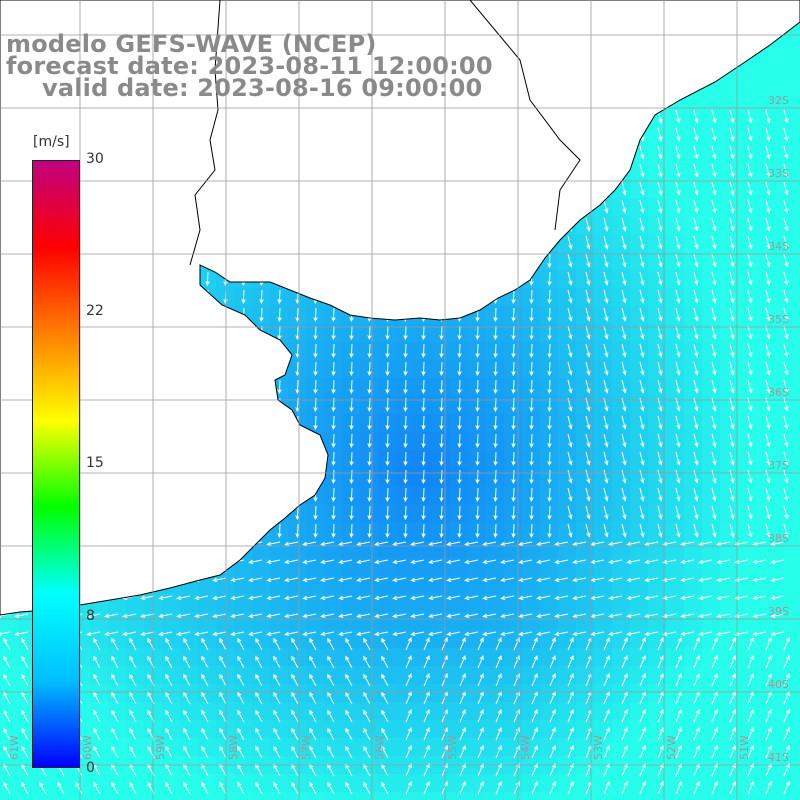 The width and height of the screenshot is (800, 800). I want to click on lon-label: 55W, so click(452, 747).